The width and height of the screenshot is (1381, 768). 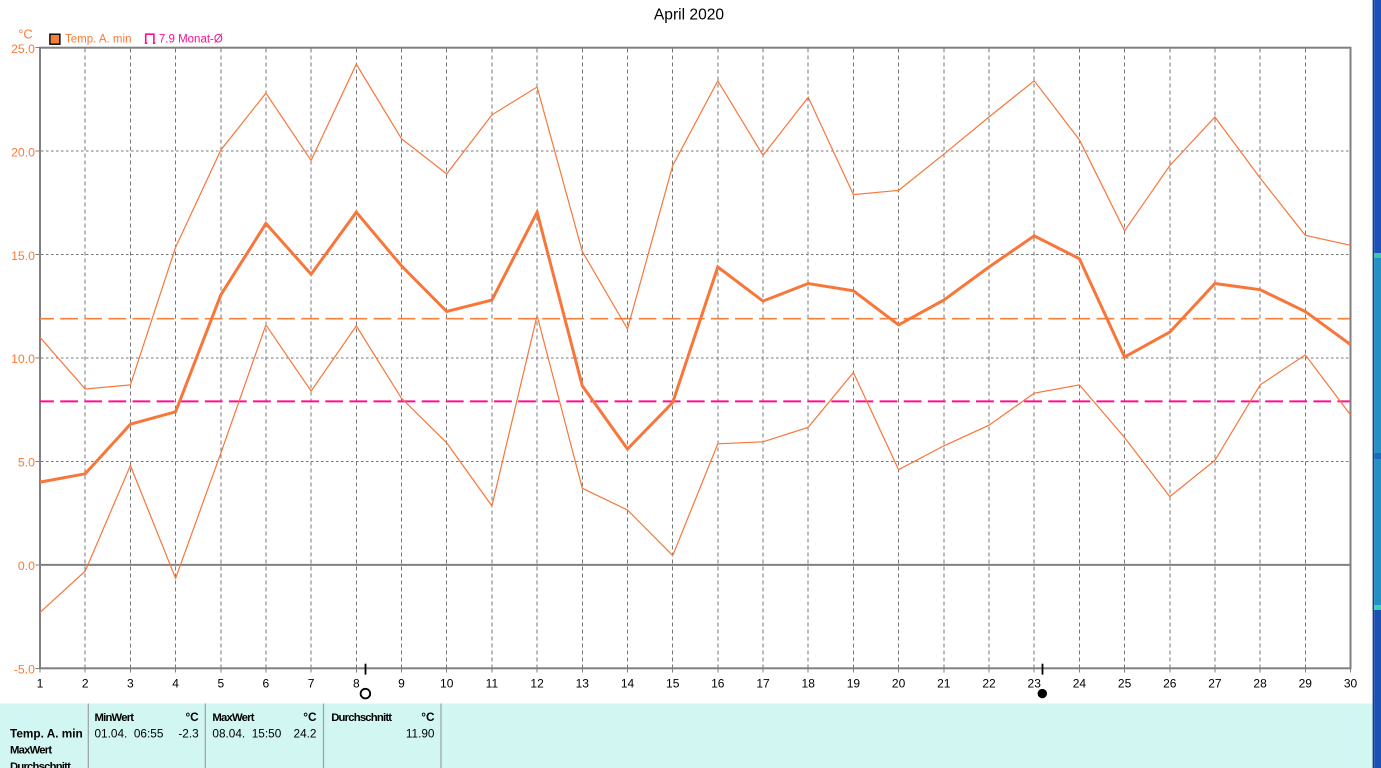 What do you see at coordinates (266, 683) in the screenshot?
I see `svg-text: 6` at bounding box center [266, 683].